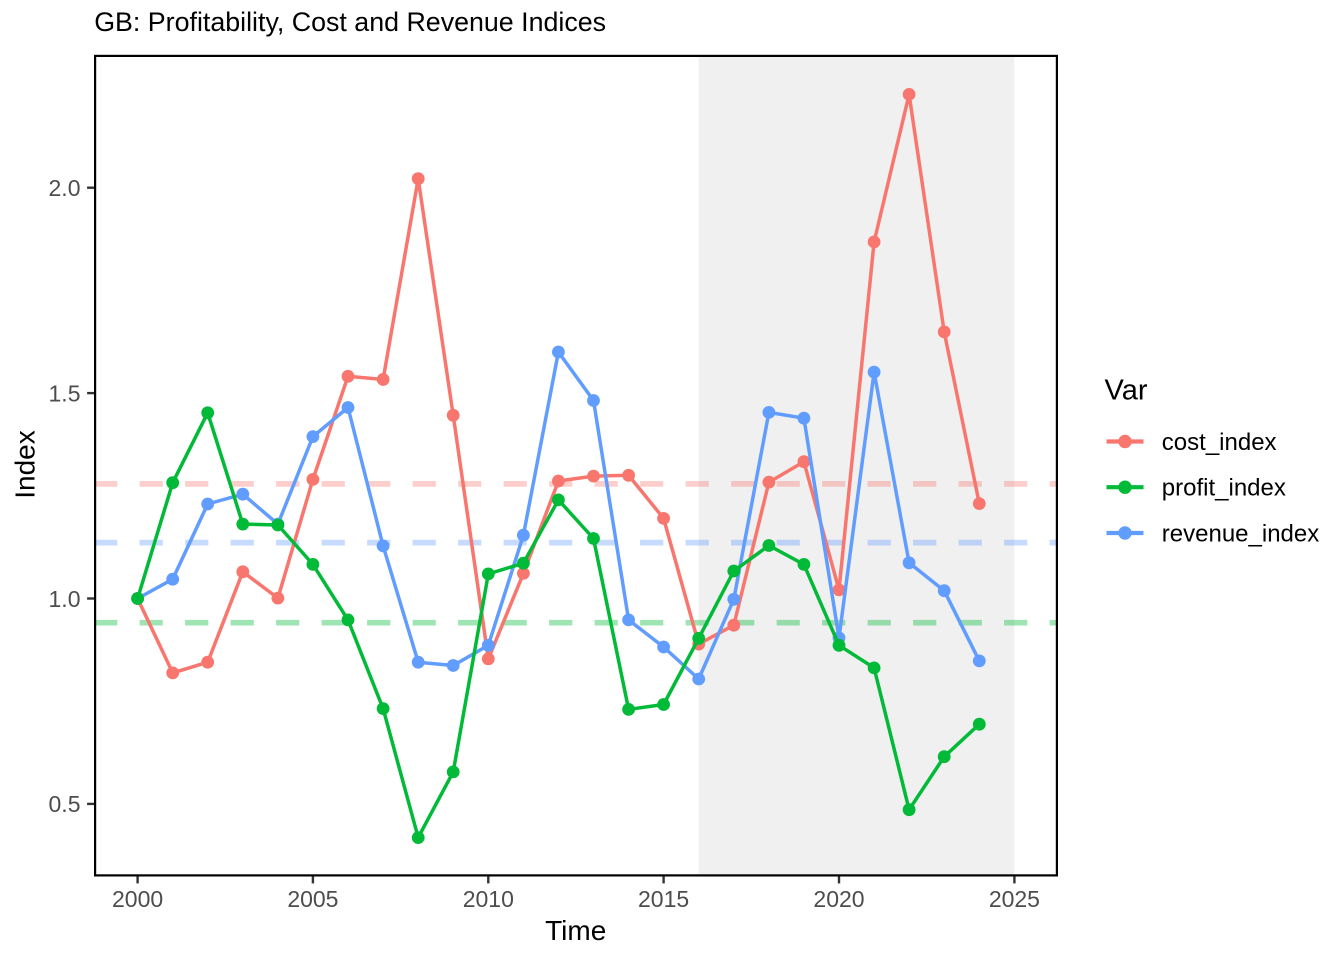  What do you see at coordinates (65, 393) in the screenshot?
I see `svg-text: 1.5` at bounding box center [65, 393].